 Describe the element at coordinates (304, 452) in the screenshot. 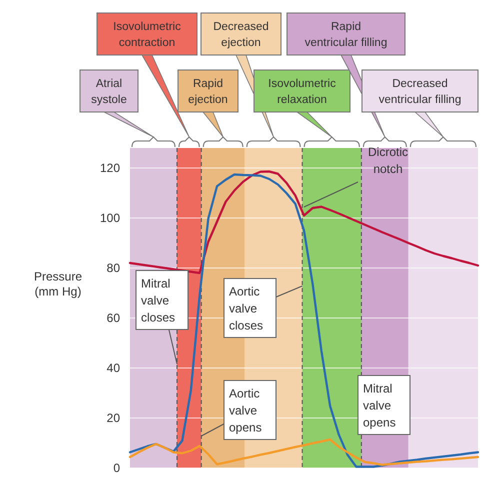

I see `line-series` at that location.